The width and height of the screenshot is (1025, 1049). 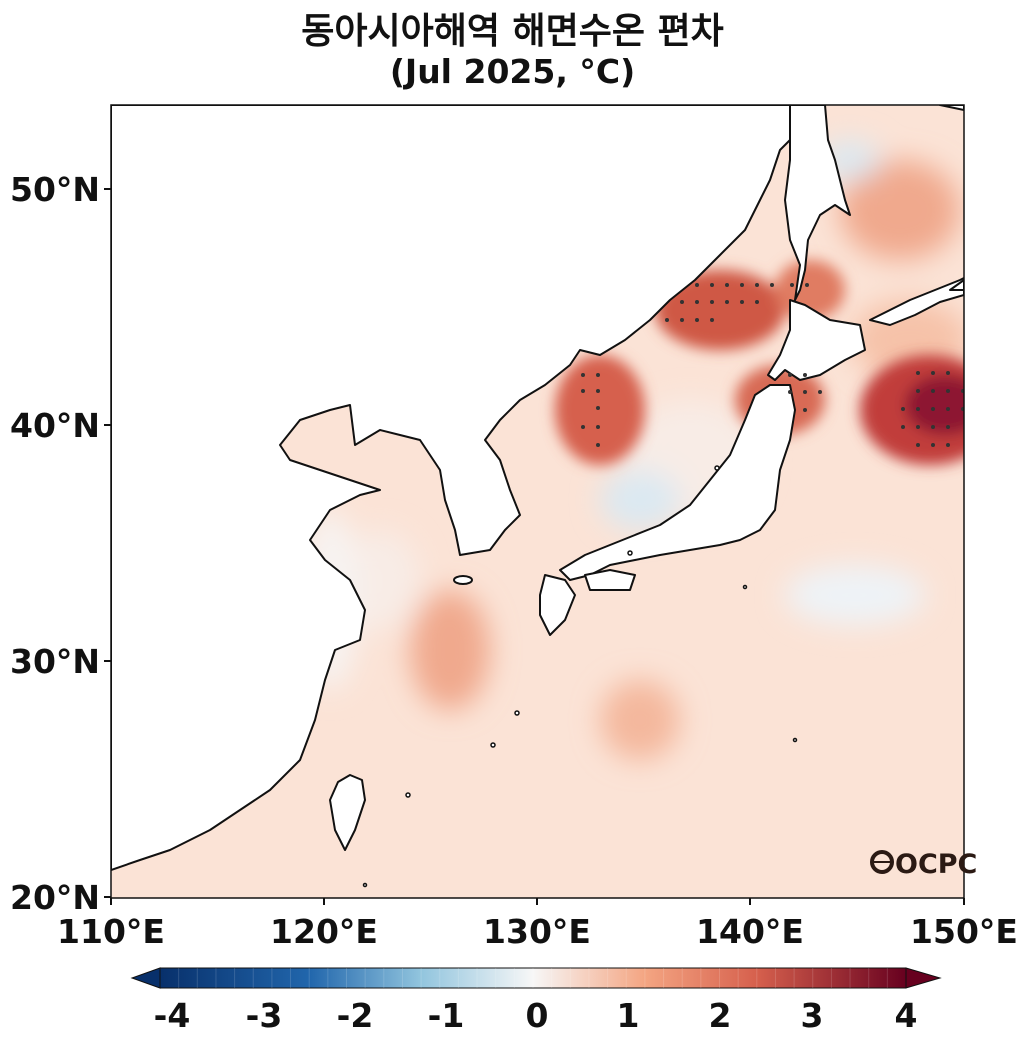 I want to click on colorbar-label-3: 3, so click(x=812, y=1015).